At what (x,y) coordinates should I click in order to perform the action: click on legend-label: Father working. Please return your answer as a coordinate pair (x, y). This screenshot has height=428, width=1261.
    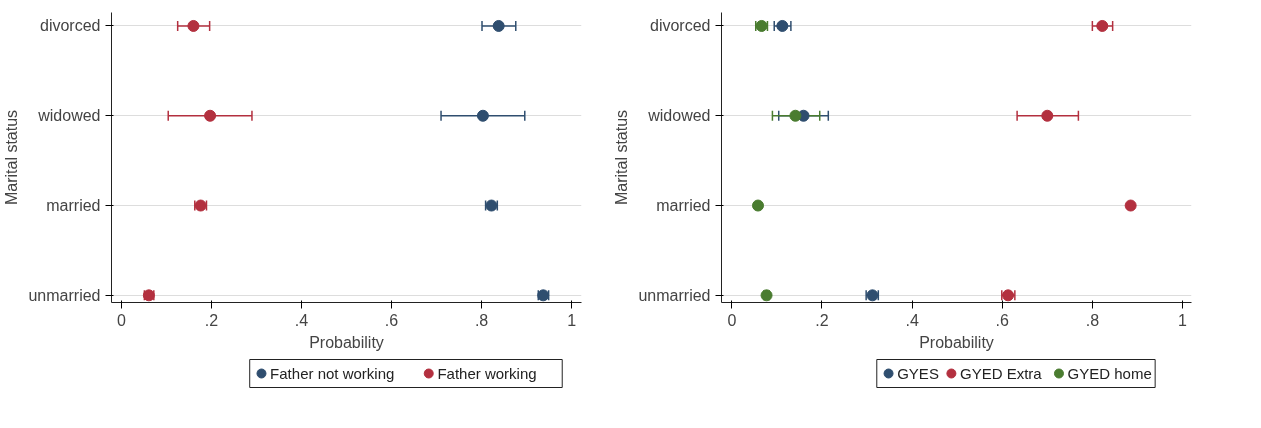
    Looking at the image, I should click on (487, 373).